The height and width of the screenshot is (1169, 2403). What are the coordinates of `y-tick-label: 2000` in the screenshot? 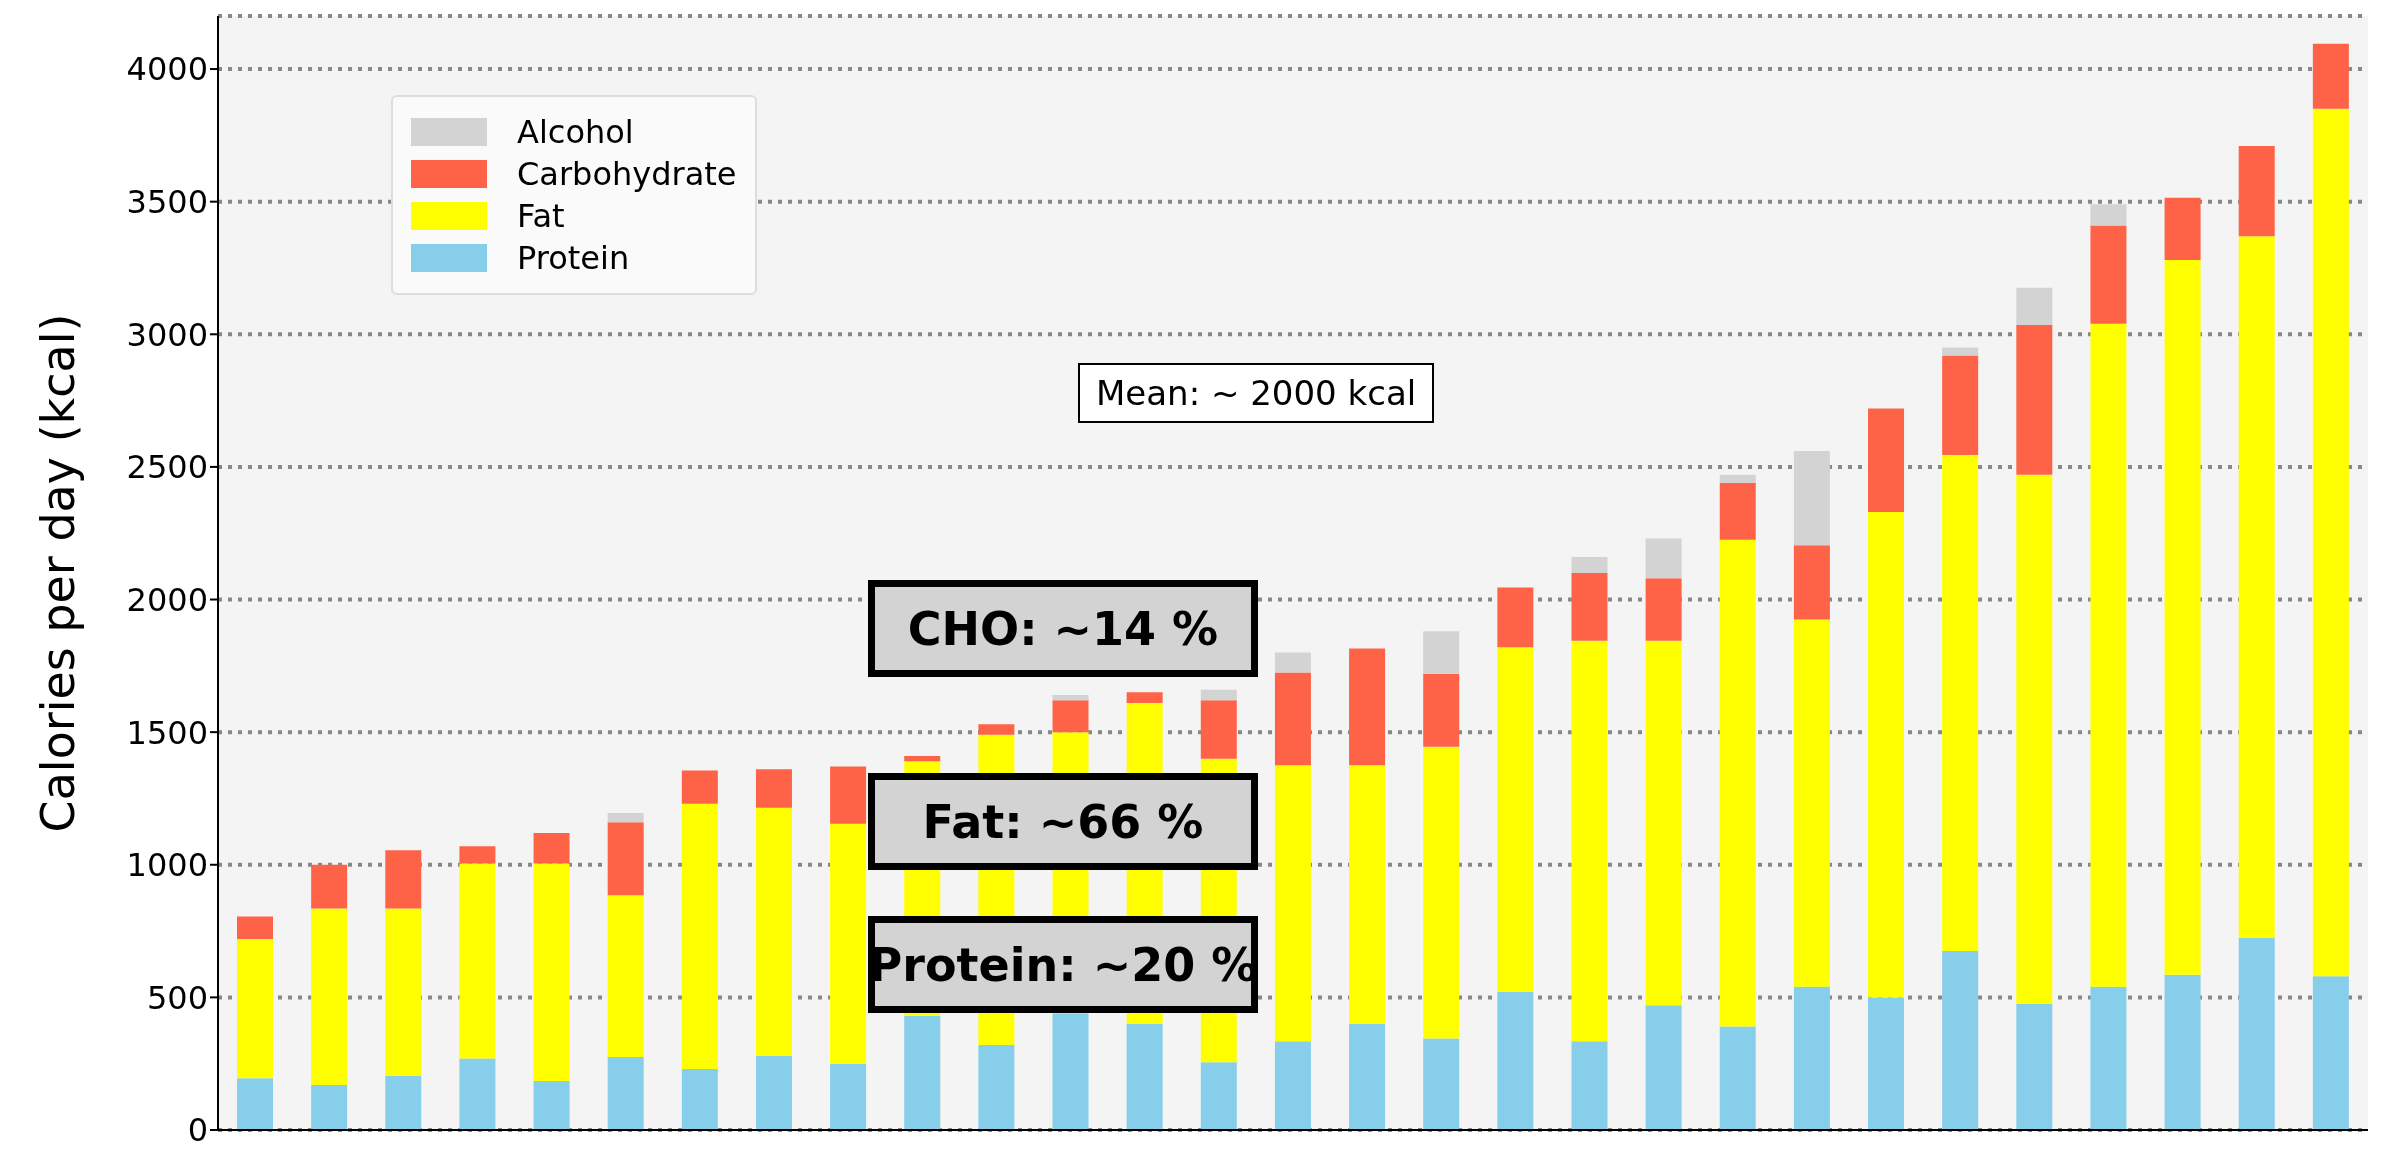 It's located at (167, 599).